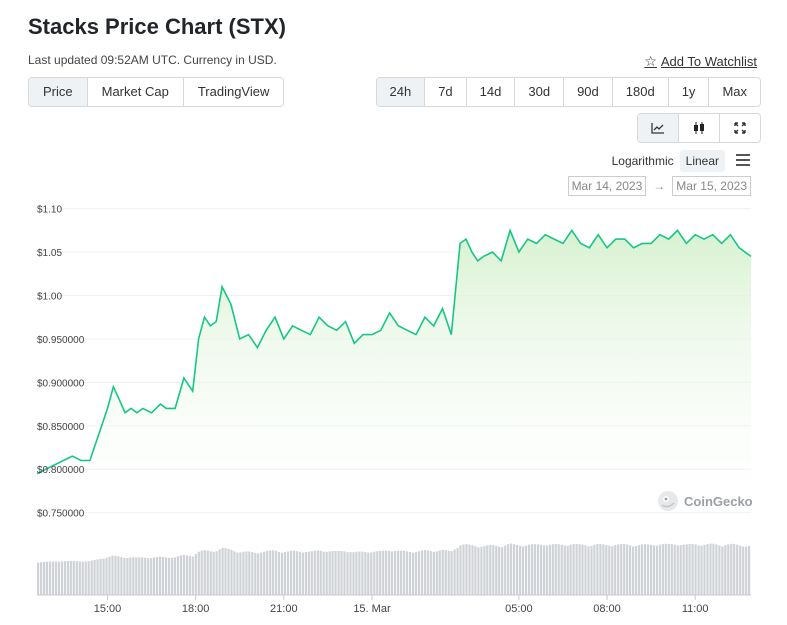 This screenshot has height=625, width=787. I want to click on range-180d-button: 180d, so click(640, 92).